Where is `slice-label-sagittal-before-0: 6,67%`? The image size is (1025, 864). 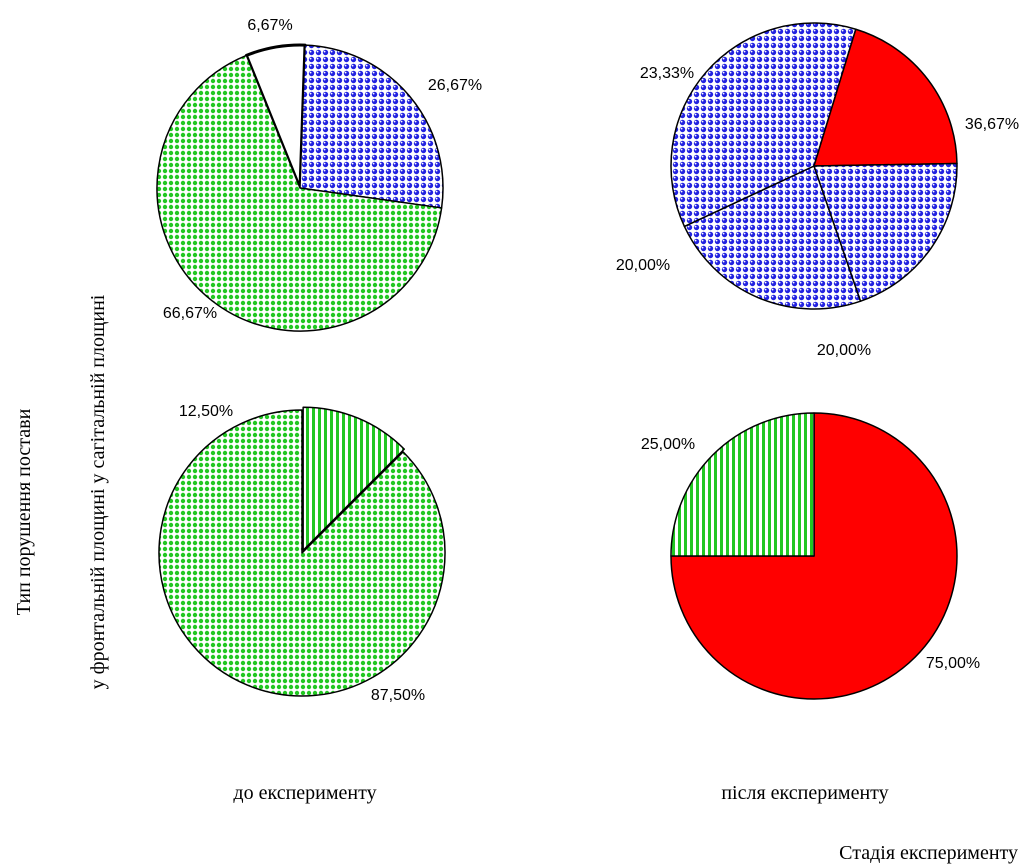
slice-label-sagittal-before-0: 6,67% is located at coordinates (269, 25).